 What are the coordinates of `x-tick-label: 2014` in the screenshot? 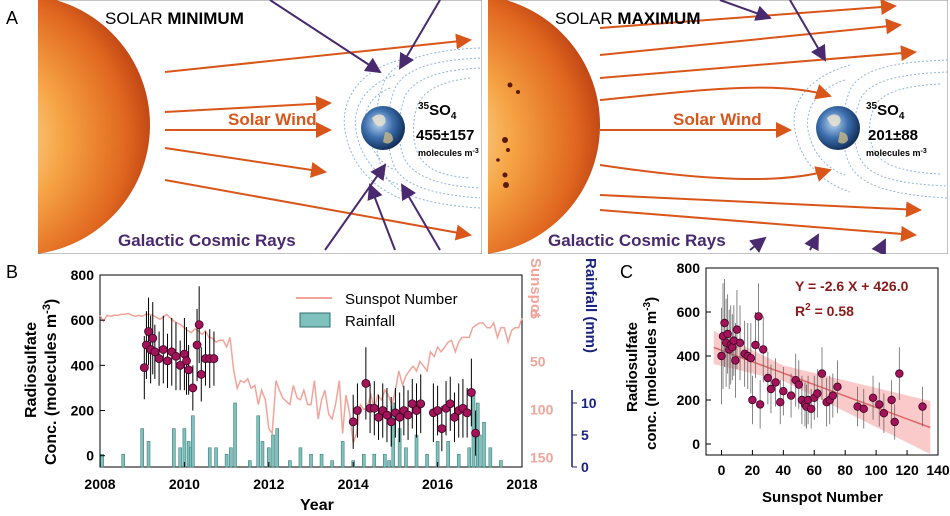 It's located at (353, 484).